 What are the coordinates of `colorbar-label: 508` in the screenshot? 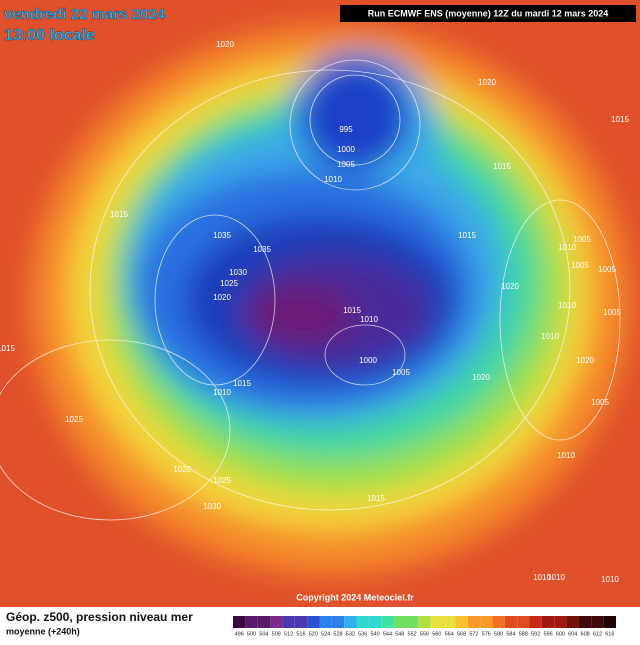 It's located at (276, 634).